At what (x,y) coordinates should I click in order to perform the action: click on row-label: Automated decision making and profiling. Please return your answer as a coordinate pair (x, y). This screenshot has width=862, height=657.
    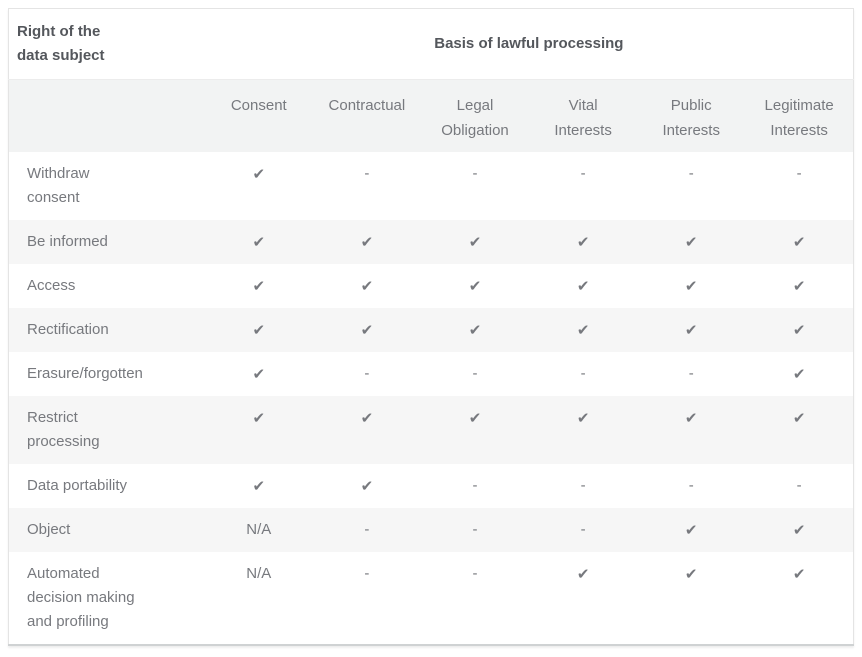
    Looking at the image, I should click on (81, 597).